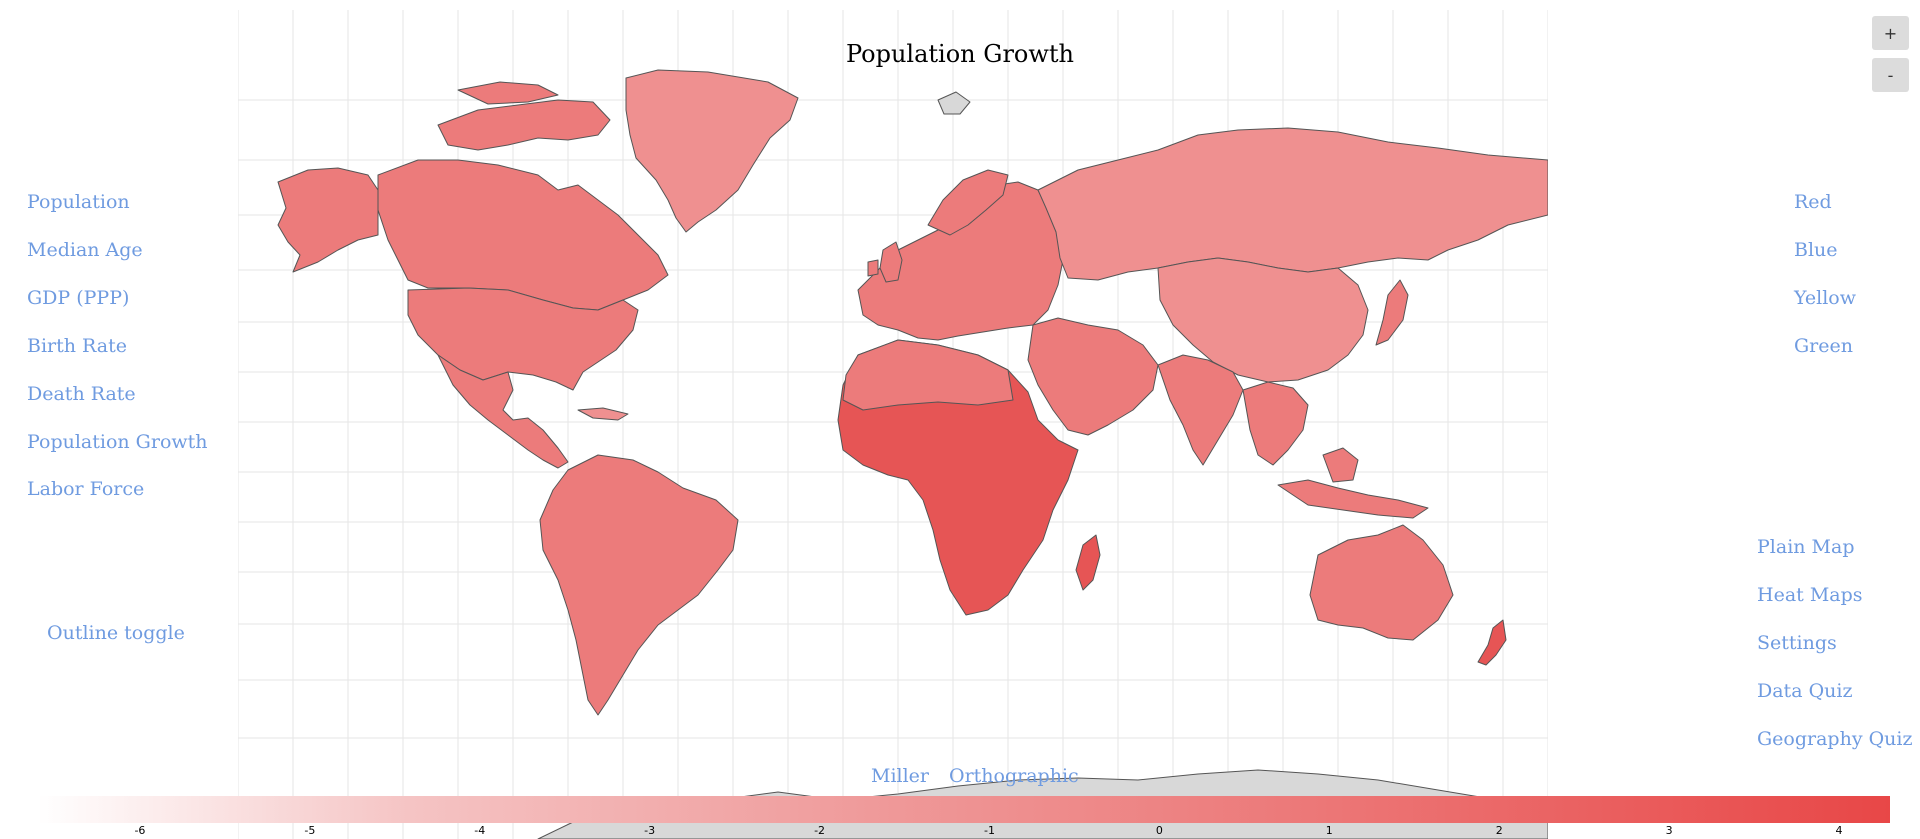 Image resolution: width=1920 pixels, height=839 pixels. What do you see at coordinates (140, 830) in the screenshot?
I see `legend-tick-label: -6` at bounding box center [140, 830].